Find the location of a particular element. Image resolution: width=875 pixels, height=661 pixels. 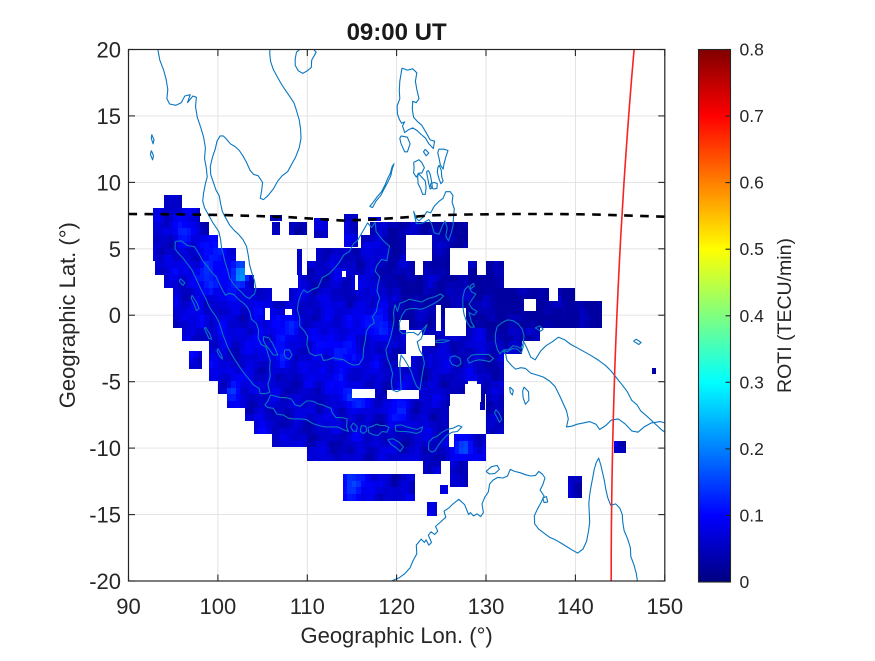

svg-text: 5 is located at coordinates (115, 249).